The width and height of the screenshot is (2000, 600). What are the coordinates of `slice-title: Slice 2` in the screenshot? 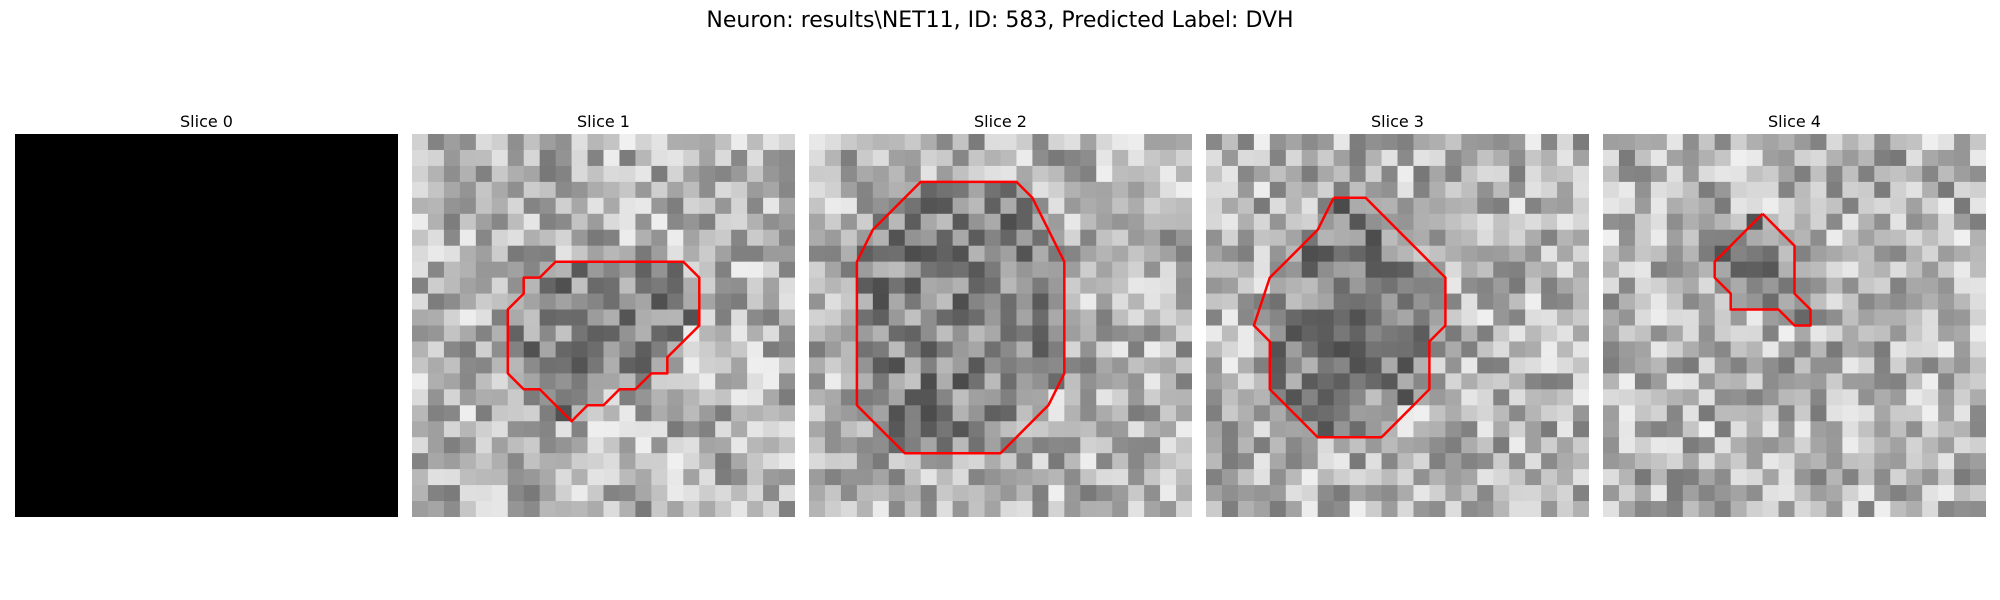 It's located at (1000, 121).